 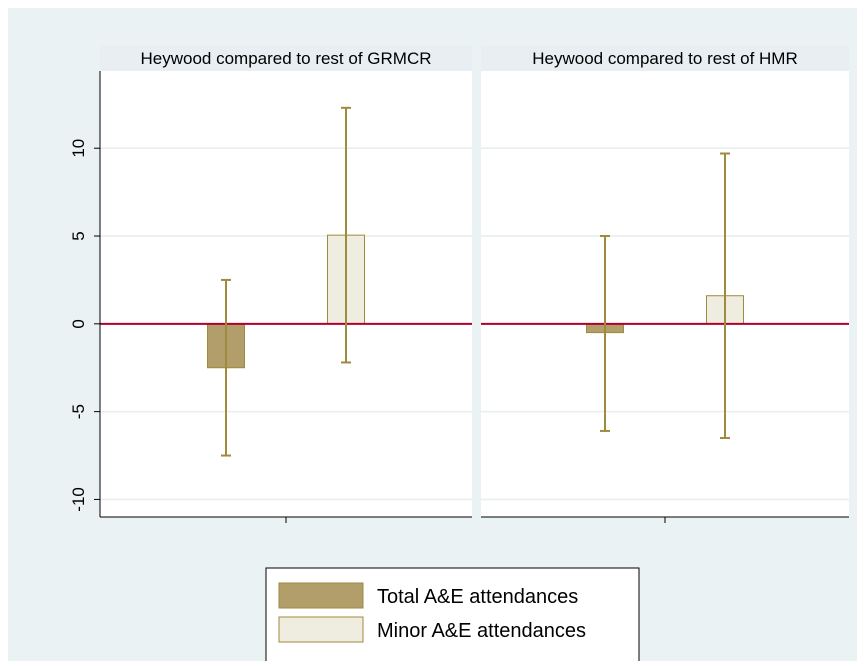 I want to click on y-tick-label: -10, so click(x=78, y=499).